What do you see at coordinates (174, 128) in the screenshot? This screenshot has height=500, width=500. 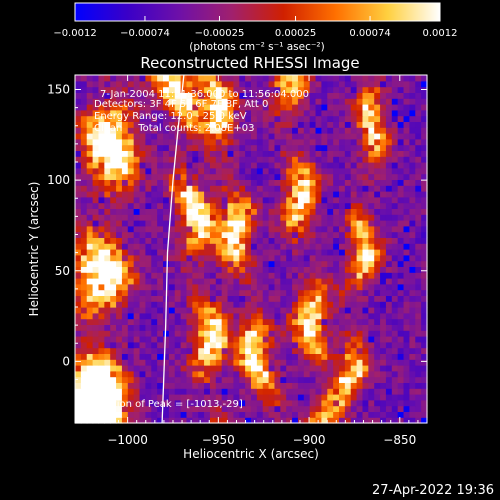 I see `annotation-clean-counts: Clean Total counts: 2.08E+03` at bounding box center [174, 128].